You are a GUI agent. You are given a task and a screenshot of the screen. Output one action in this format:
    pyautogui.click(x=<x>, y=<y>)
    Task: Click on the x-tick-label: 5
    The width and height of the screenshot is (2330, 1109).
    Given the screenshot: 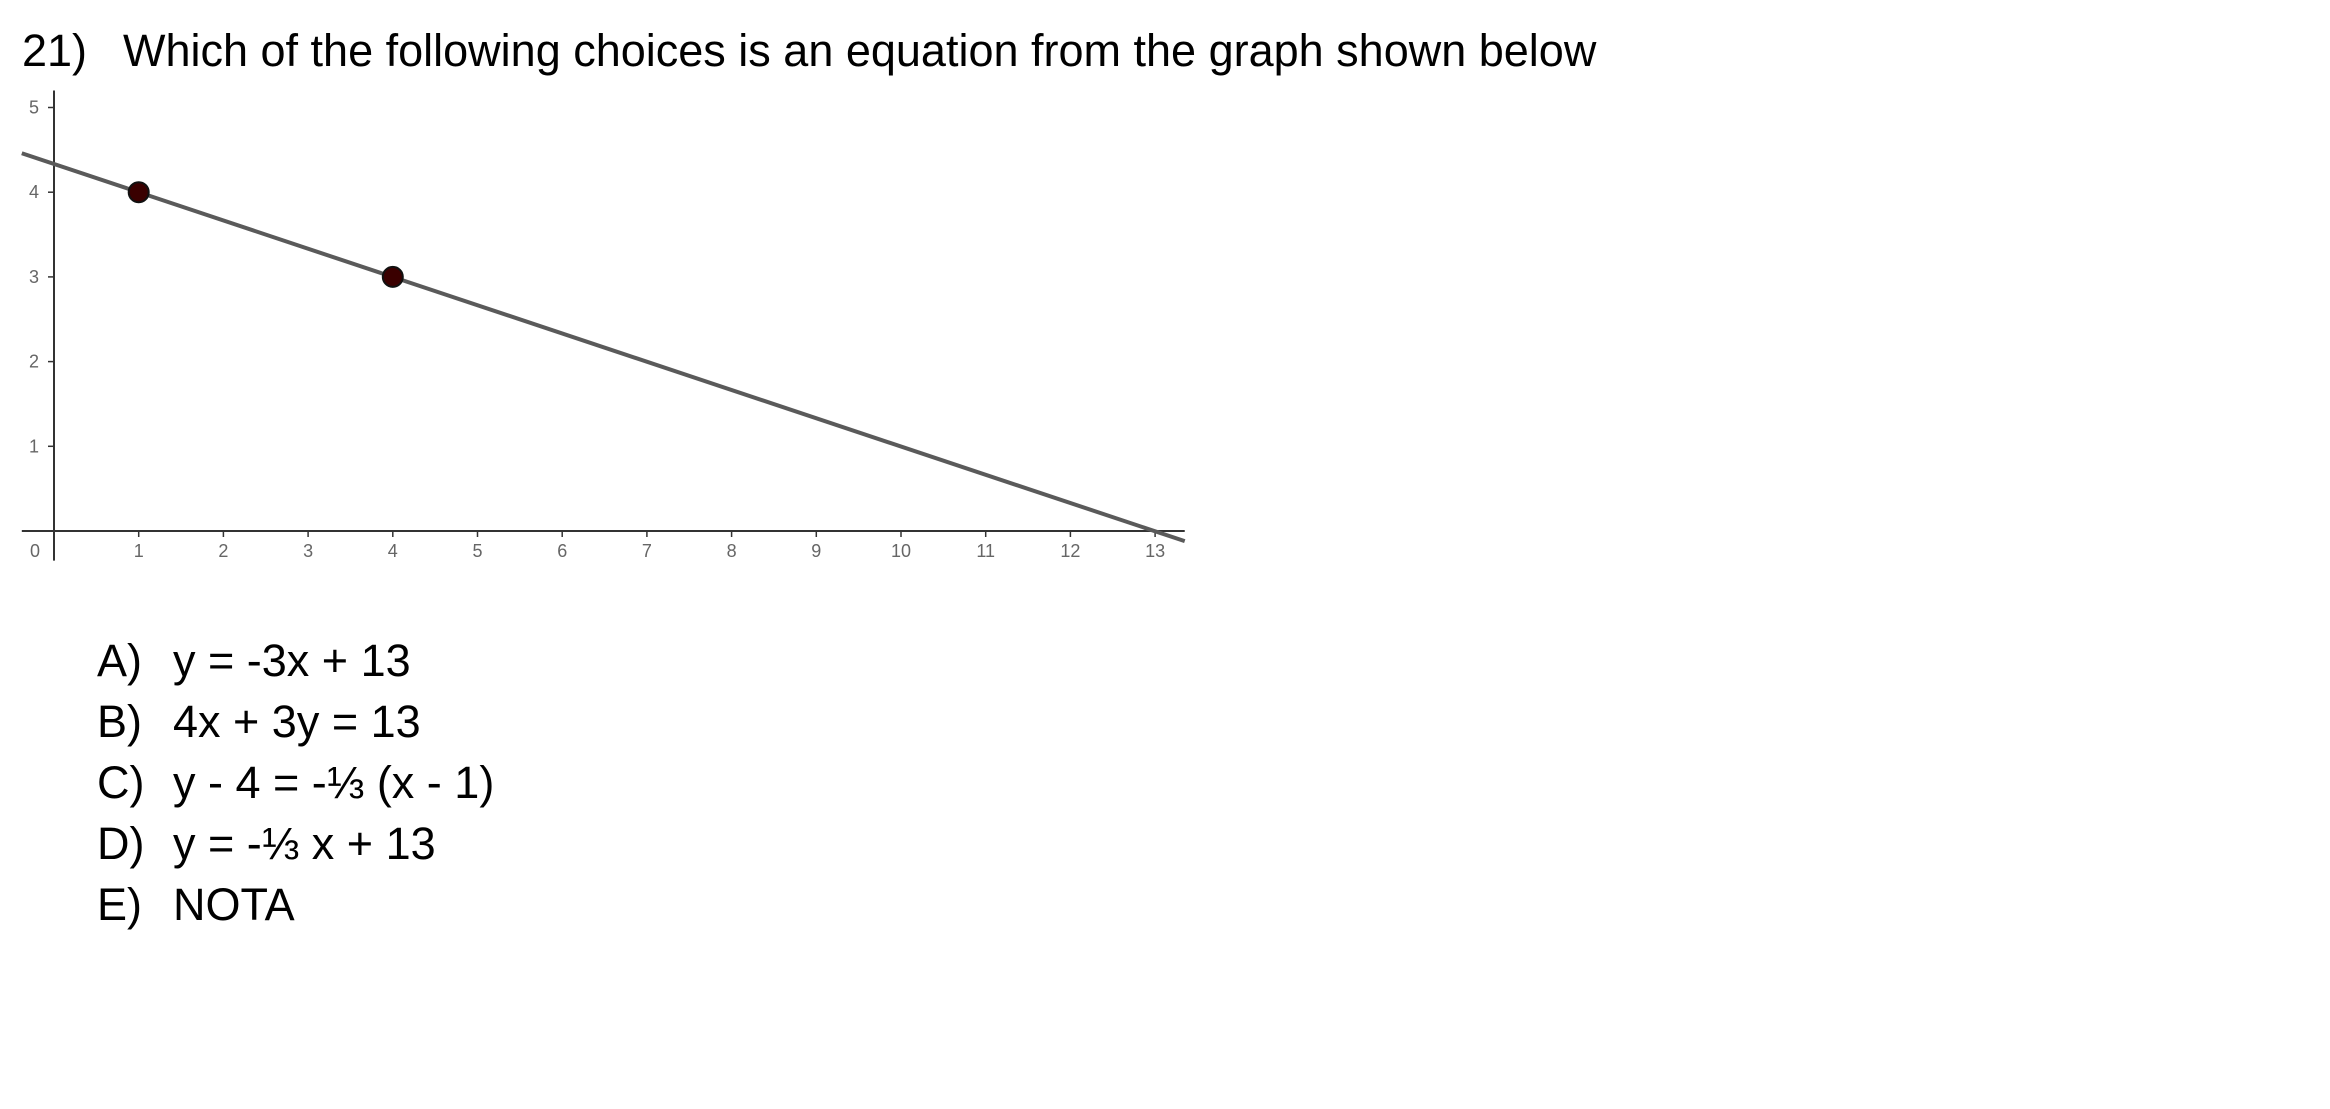 What is the action you would take?
    pyautogui.click(x=477, y=551)
    